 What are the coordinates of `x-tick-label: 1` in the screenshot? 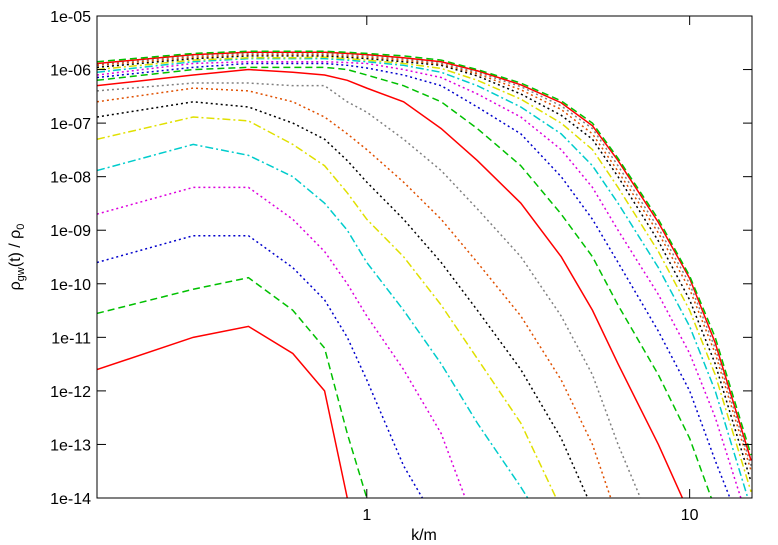 It's located at (366, 515).